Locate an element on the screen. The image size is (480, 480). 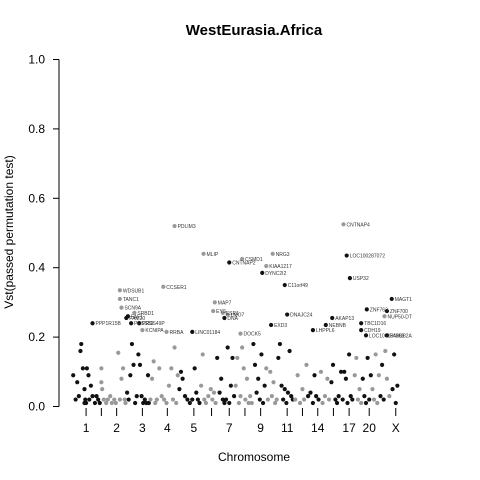
x-tick-label: 5 is located at coordinates (194, 428).